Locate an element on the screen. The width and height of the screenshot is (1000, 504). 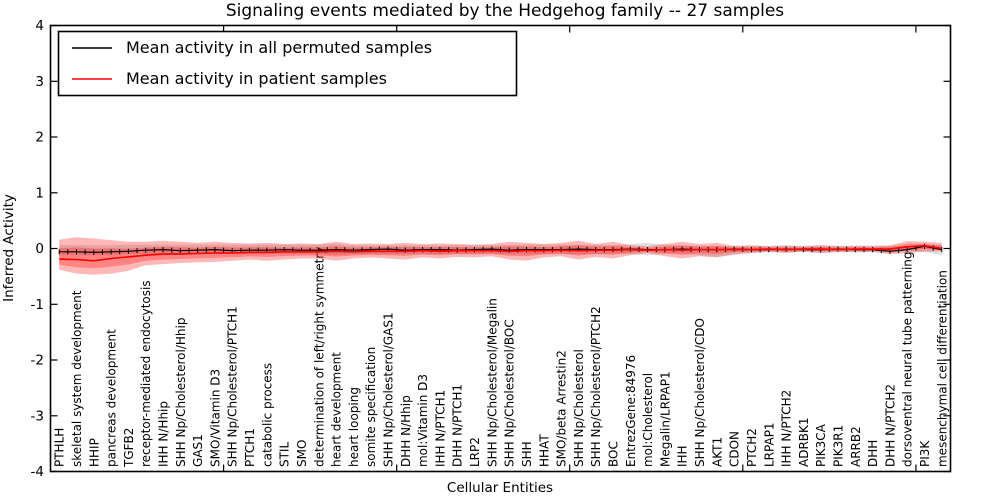
patient-band-outer is located at coordinates (500, 256).